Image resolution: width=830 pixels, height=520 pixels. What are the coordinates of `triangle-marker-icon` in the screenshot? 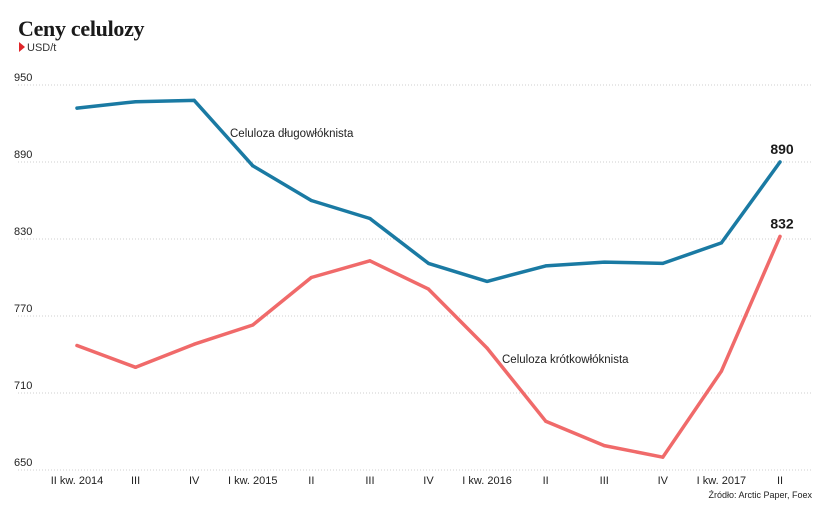 It's located at (22, 47).